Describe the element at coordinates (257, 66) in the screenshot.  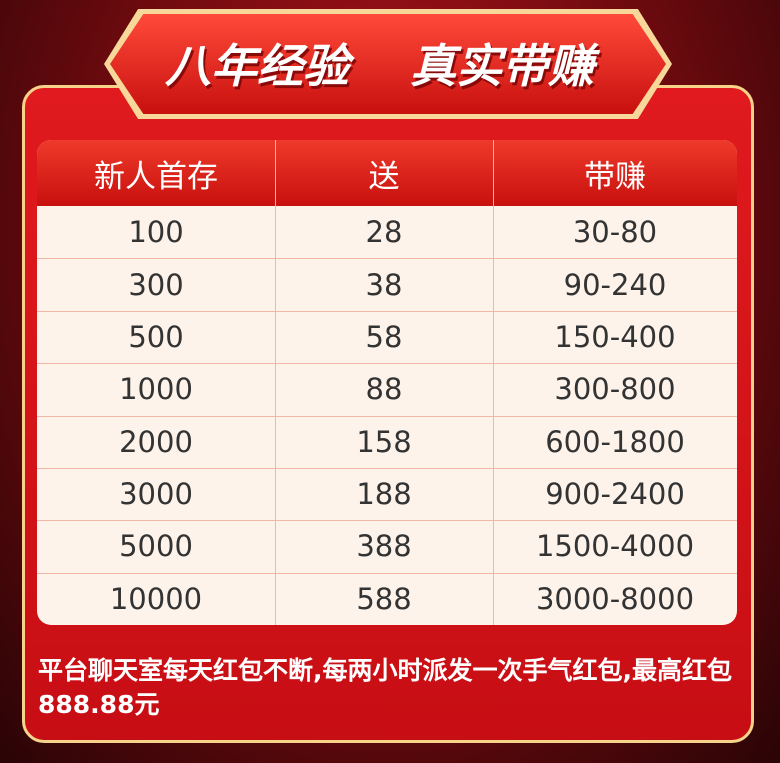
I see `banner-title: 八年经验` at that location.